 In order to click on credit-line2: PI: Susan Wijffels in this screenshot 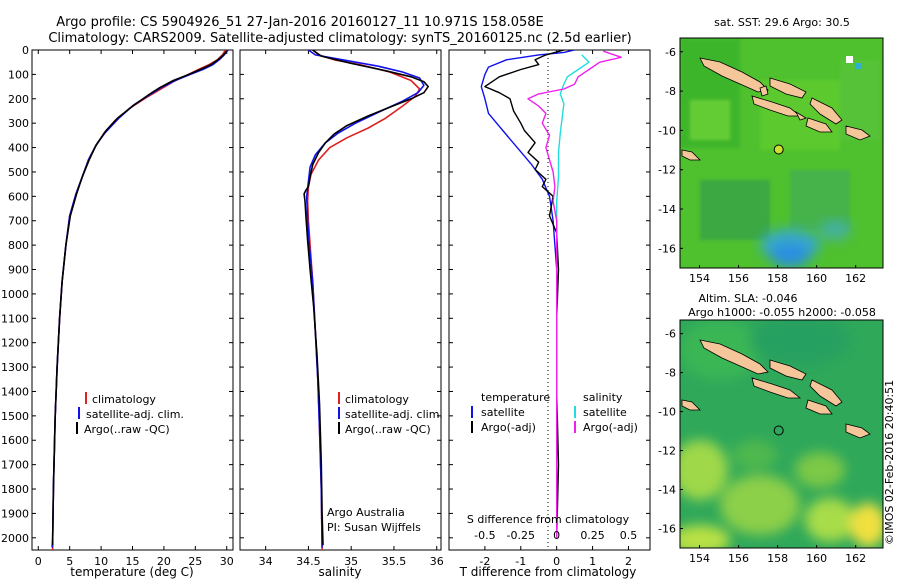, I will do `click(374, 527)`.